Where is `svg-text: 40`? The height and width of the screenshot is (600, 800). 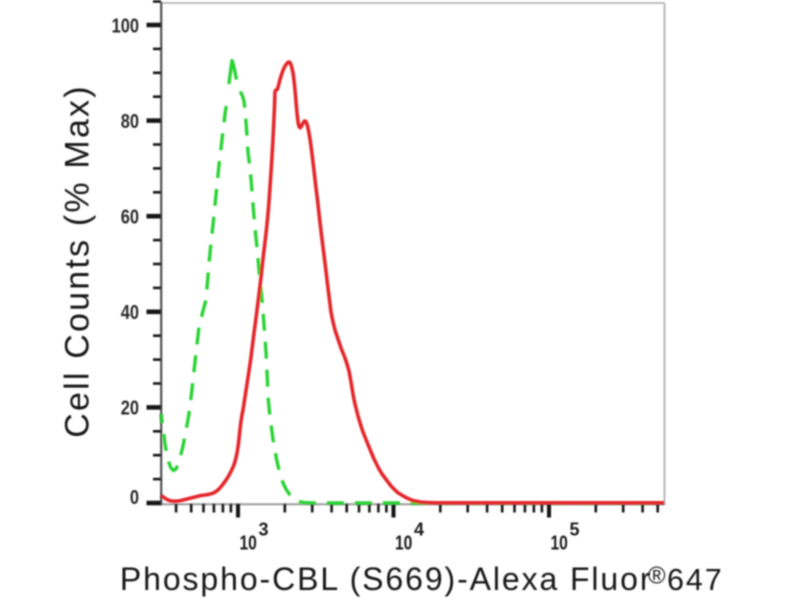 svg-text: 40 is located at coordinates (130, 312).